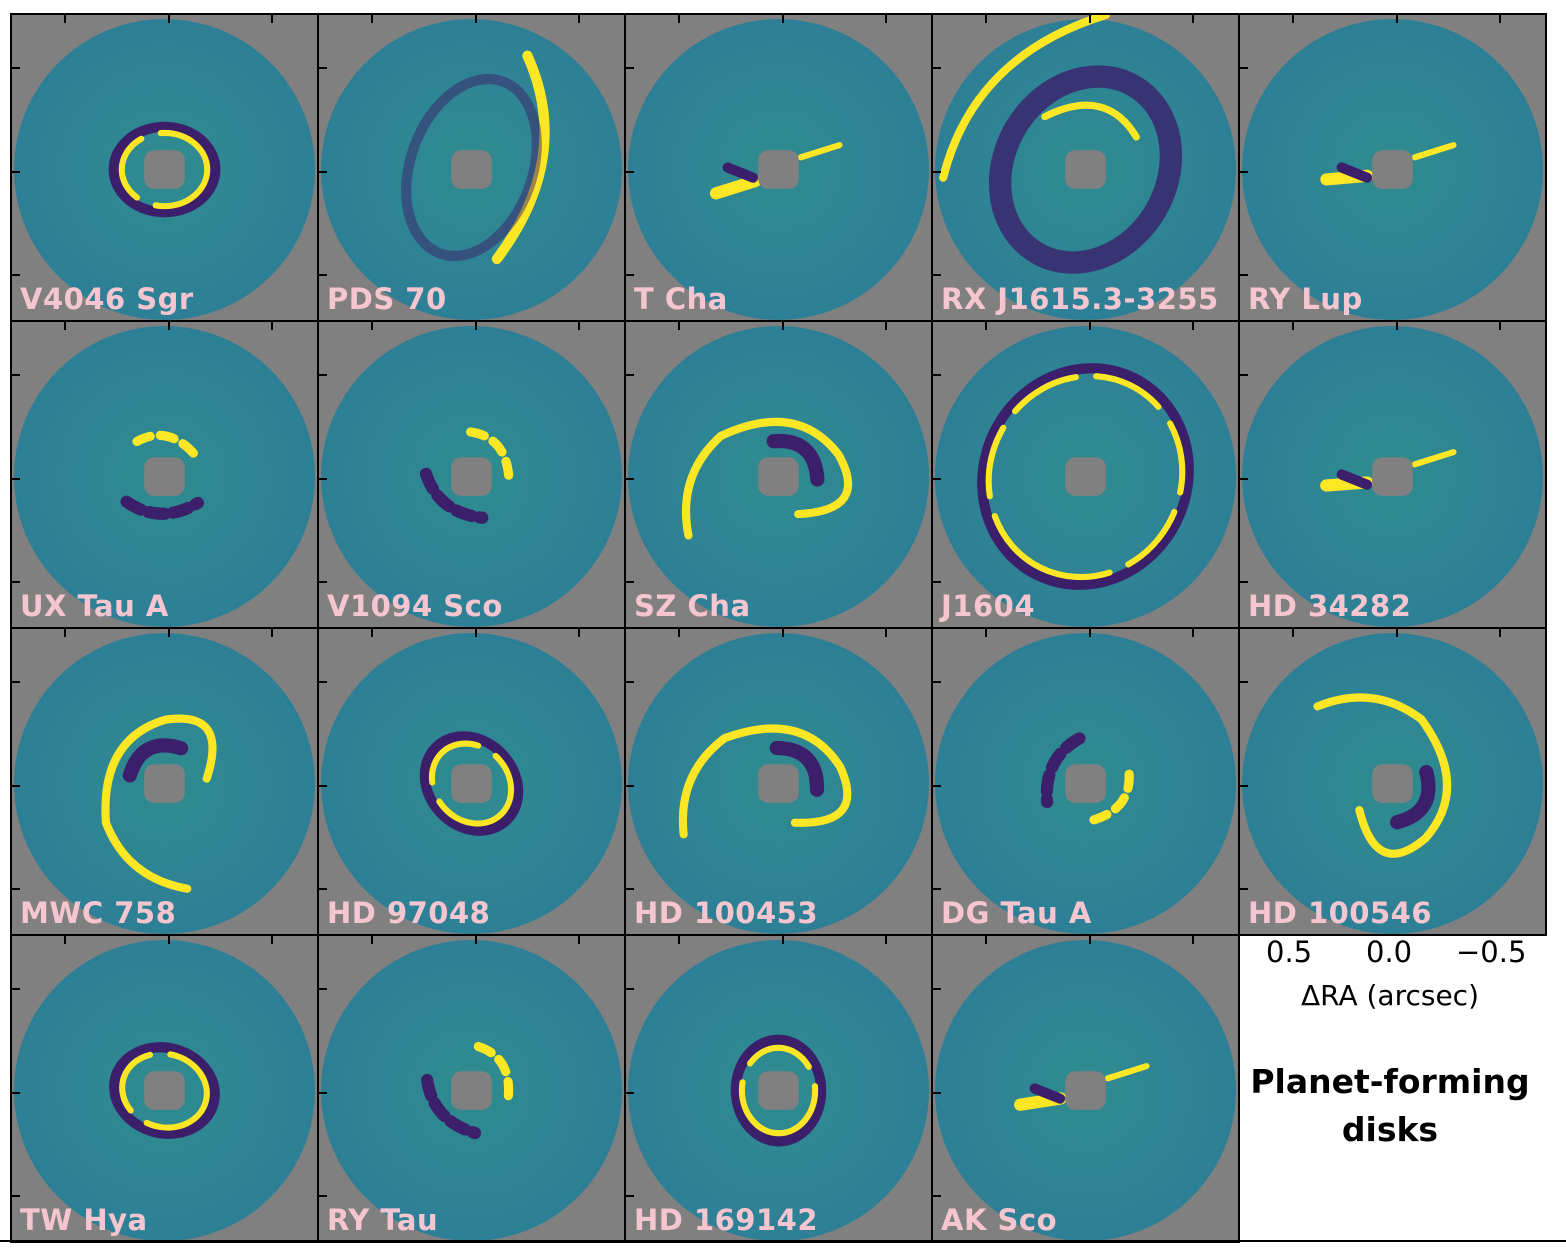 The image size is (1566, 1252). What do you see at coordinates (783, 1246) in the screenshot?
I see `next-row-strip` at bounding box center [783, 1246].